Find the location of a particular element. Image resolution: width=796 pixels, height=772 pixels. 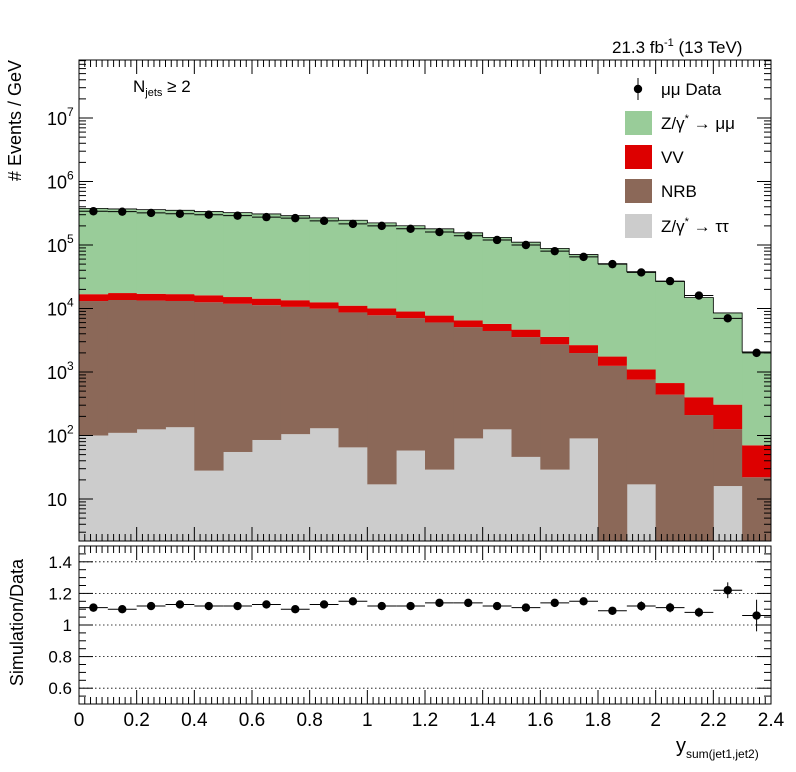

ratio-y-tick-label: 0.8 is located at coordinates (60, 657).